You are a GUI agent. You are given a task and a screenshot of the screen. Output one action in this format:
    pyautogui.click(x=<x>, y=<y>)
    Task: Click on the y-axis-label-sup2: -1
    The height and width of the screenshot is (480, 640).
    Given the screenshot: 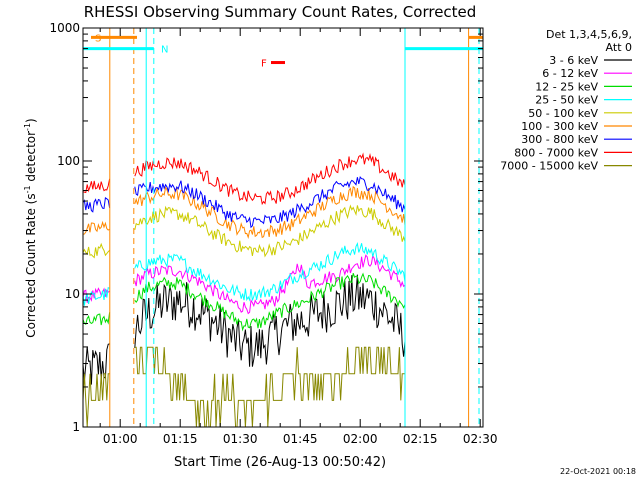 What is the action you would take?
    pyautogui.click(x=27, y=127)
    